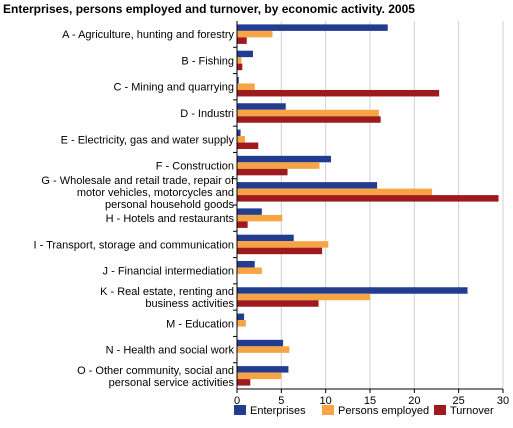  What do you see at coordinates (207, 114) in the screenshot?
I see `category-label: D - Industri` at bounding box center [207, 114].